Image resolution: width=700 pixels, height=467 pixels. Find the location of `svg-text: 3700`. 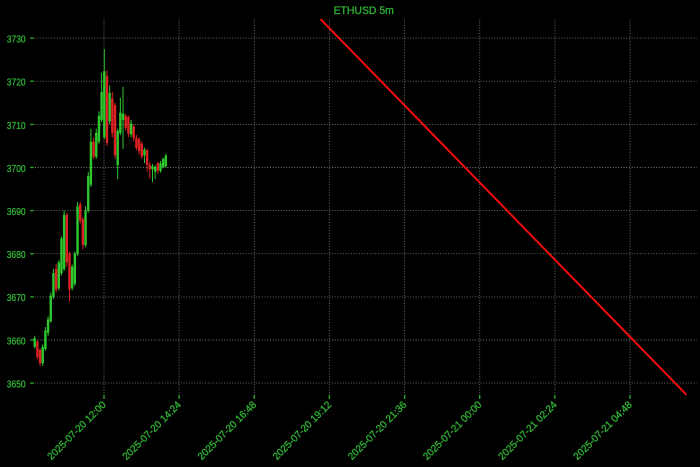

svg-text: 3700 is located at coordinates (16, 169).